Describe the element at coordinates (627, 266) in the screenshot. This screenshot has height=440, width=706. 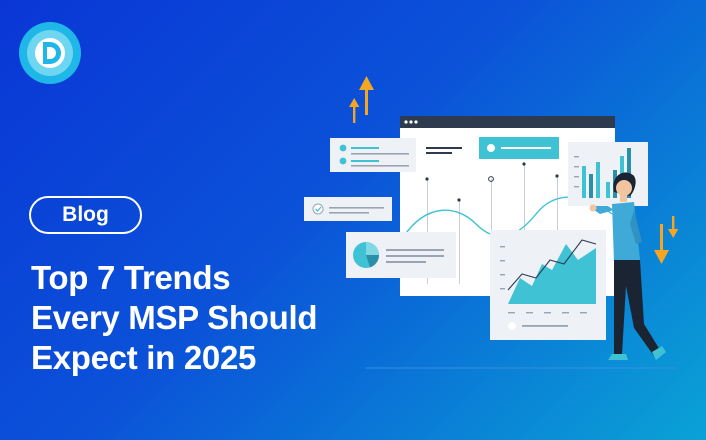
I see `person-illustration` at that location.